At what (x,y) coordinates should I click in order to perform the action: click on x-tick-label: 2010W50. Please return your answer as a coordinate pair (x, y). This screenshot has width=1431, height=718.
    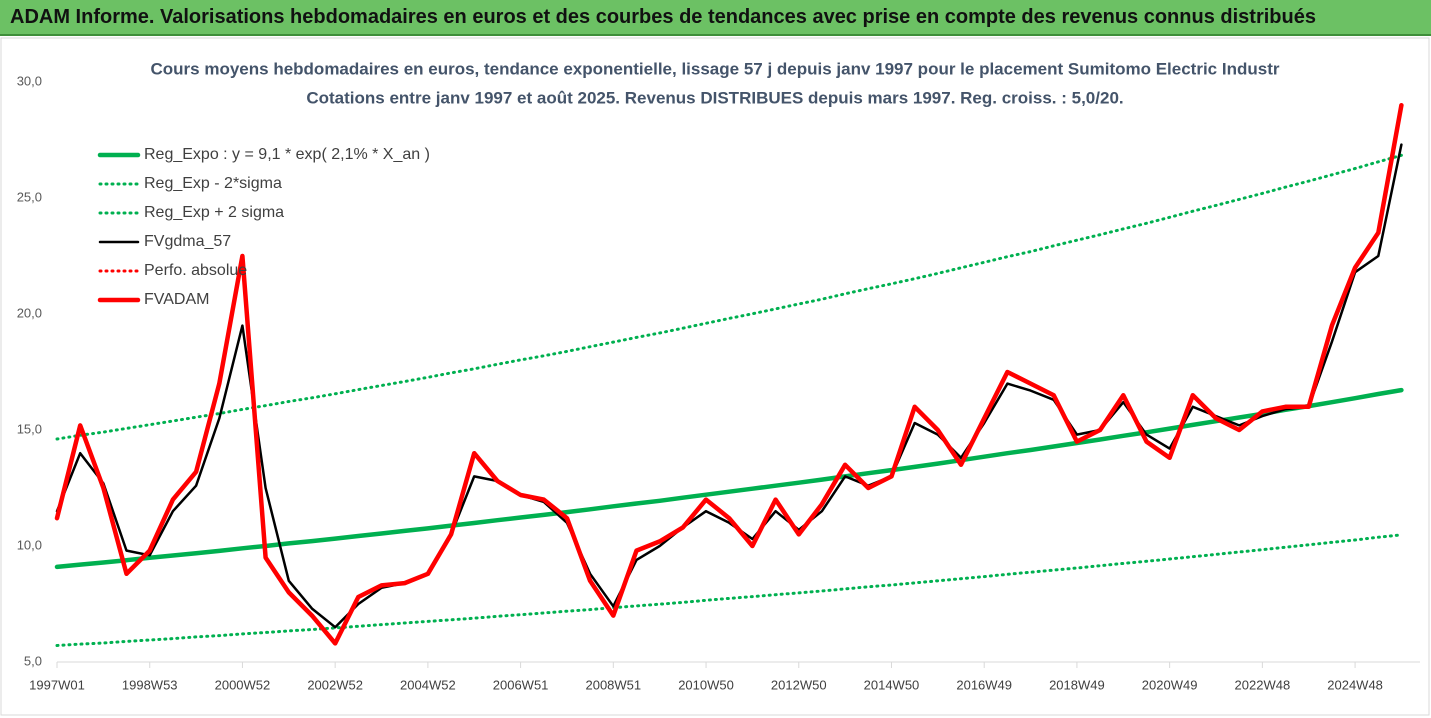
    Looking at the image, I should click on (706, 684).